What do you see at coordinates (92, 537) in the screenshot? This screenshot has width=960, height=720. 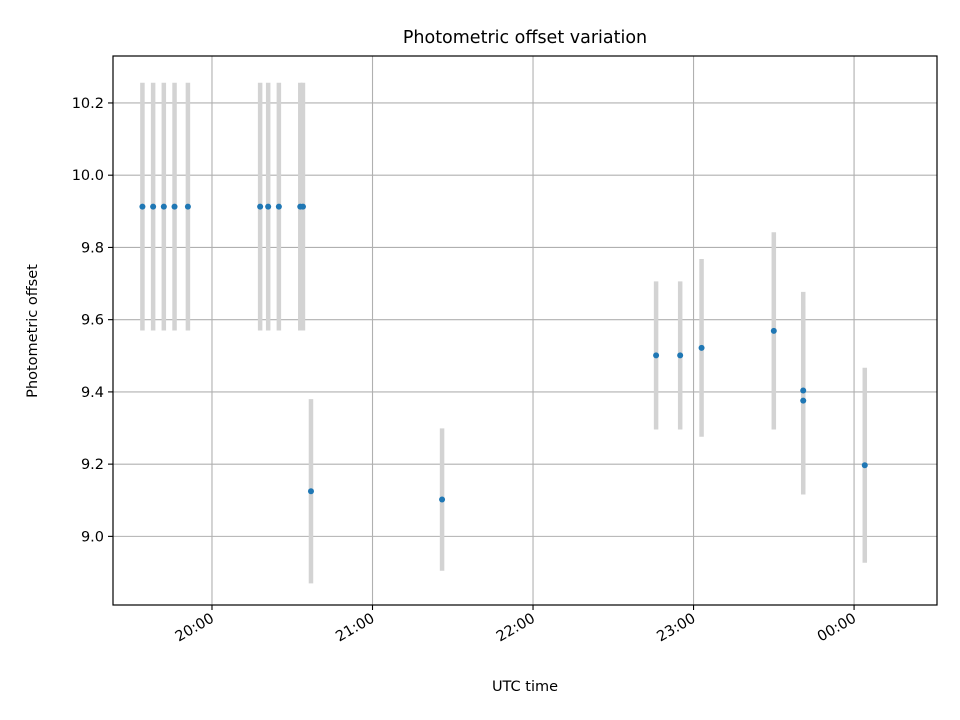 I see `y-tick-label: 9.0` at bounding box center [92, 537].